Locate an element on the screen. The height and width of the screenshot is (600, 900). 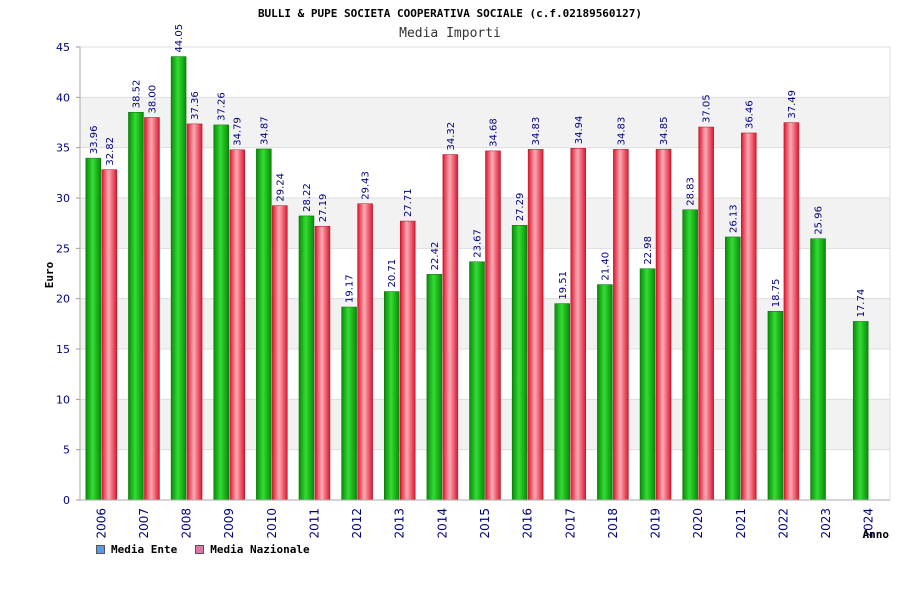
value-label-ente: 21.40 is located at coordinates (605, 266).